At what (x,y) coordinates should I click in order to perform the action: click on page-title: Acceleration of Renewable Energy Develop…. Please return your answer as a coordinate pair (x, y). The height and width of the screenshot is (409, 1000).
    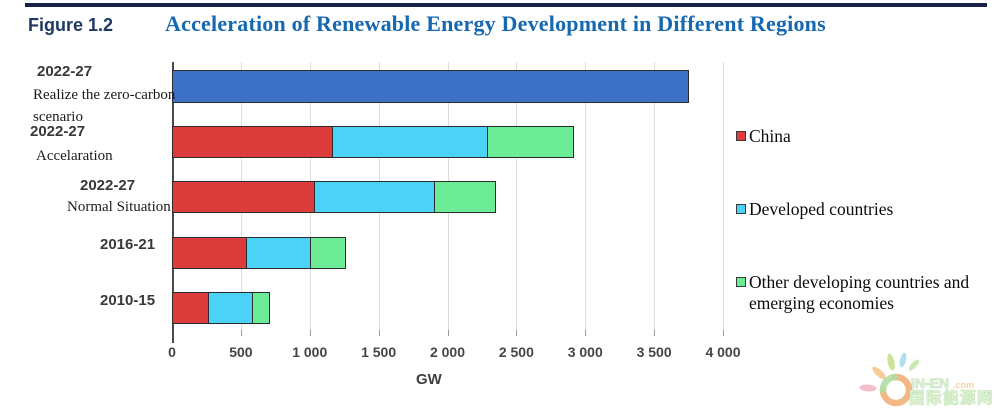
    Looking at the image, I should click on (495, 23).